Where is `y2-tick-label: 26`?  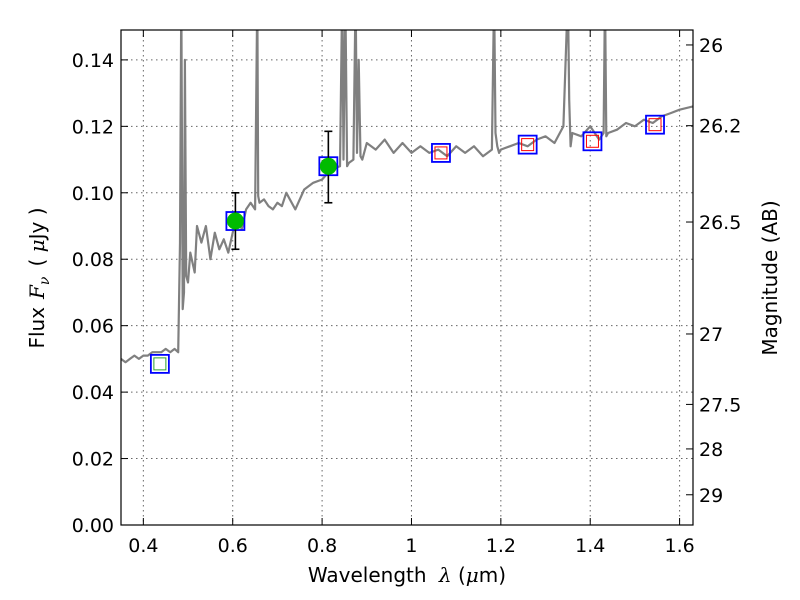 y2-tick-label: 26 is located at coordinates (711, 46).